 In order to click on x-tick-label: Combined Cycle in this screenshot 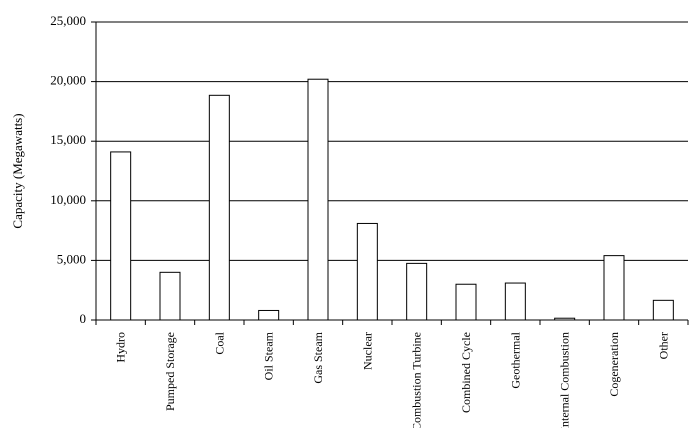, I will do `click(466, 372)`.